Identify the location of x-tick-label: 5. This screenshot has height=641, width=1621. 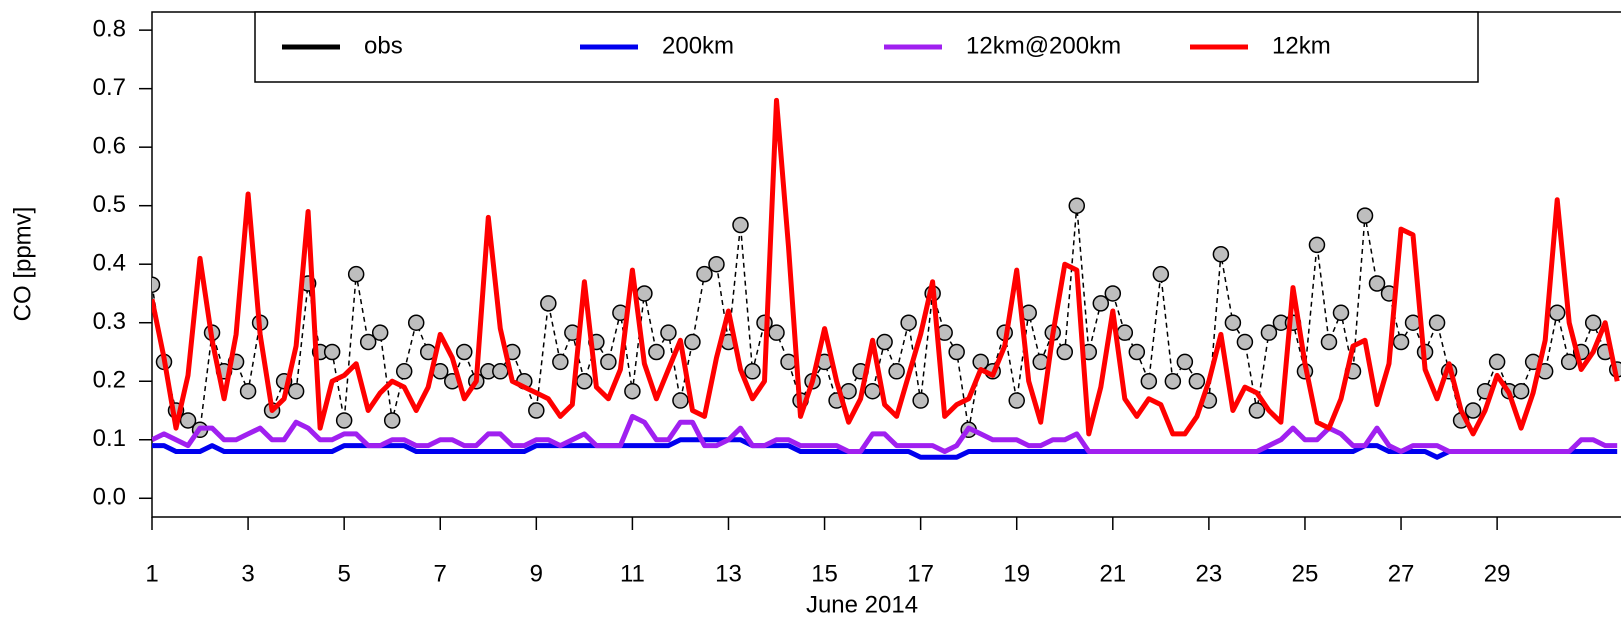
(343, 573).